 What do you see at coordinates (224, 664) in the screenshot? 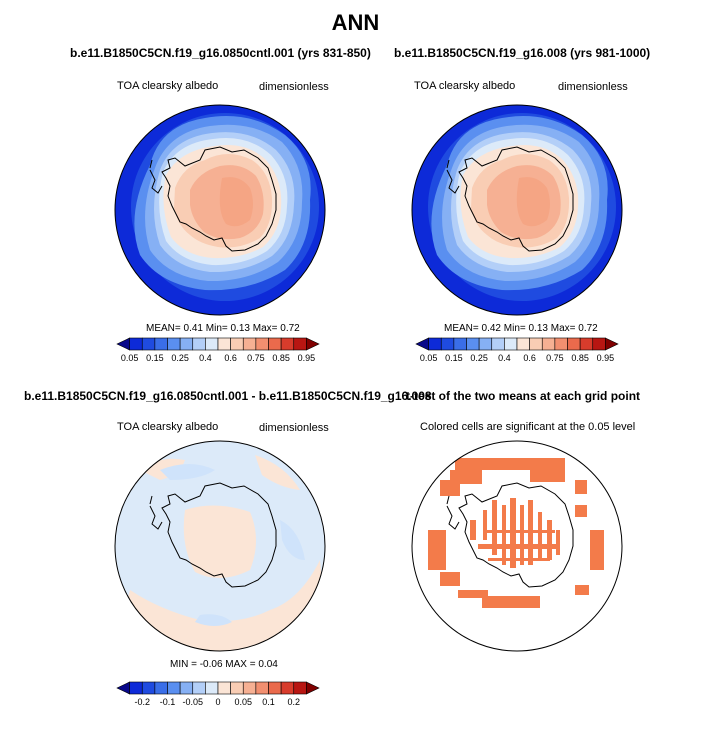
I see `panel-3-stats: MIN = -0.06 MAX = 0.04` at bounding box center [224, 664].